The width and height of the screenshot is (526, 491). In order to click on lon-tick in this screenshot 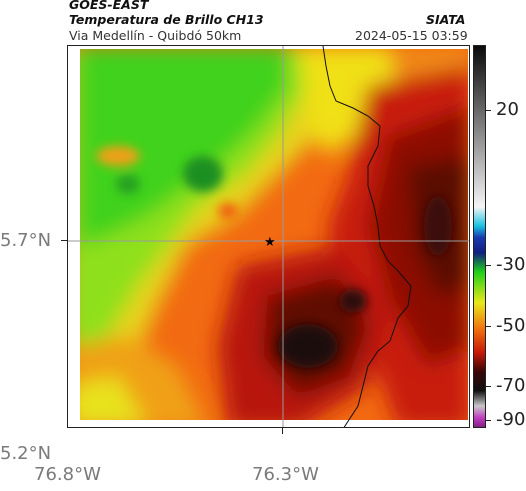, I will do `click(282, 431)`.